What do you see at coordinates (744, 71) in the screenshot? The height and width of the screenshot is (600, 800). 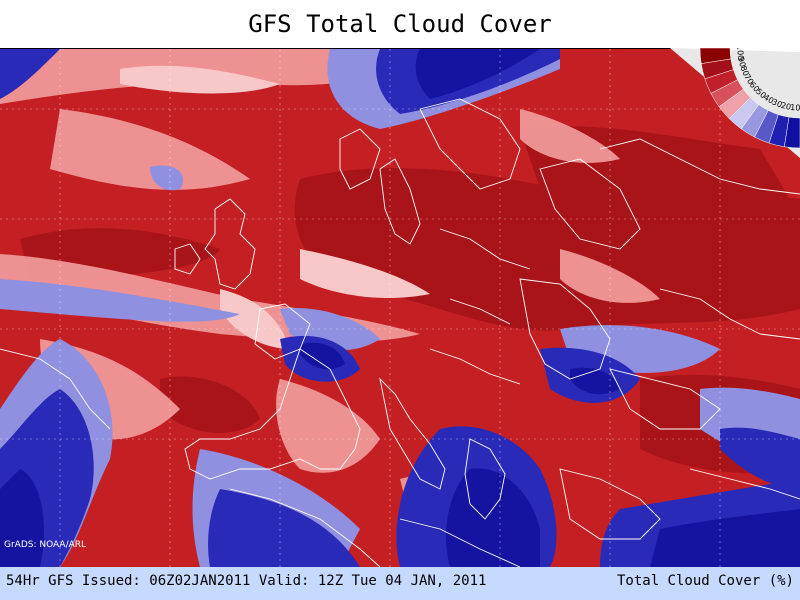 I see `legend-level-label: 80` at bounding box center [744, 71].